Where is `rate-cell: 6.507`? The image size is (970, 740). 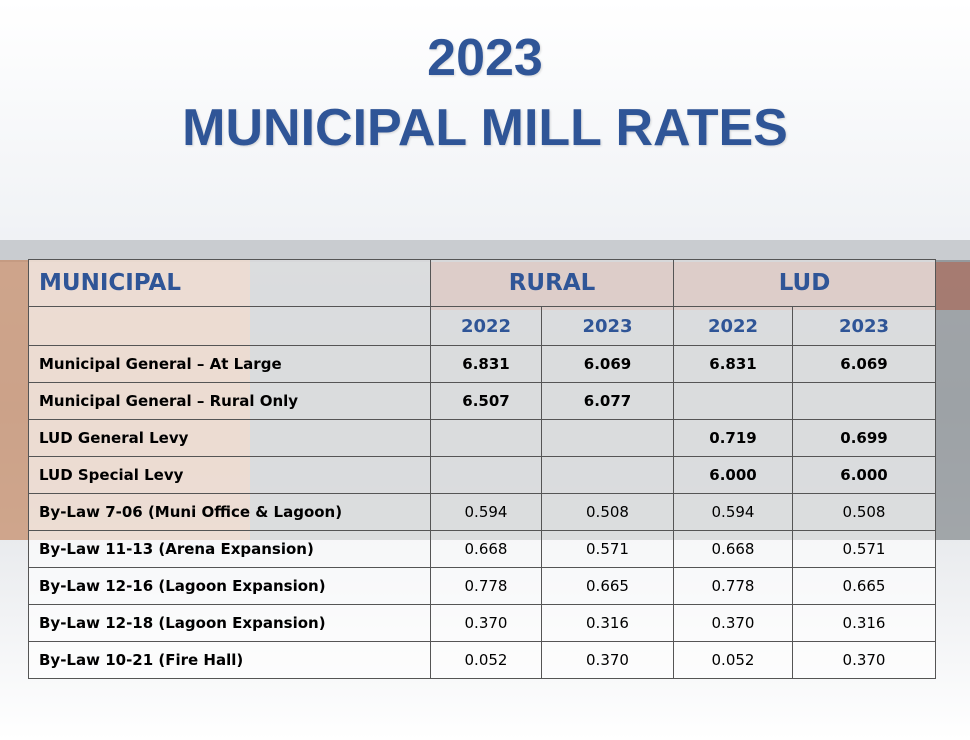
rate-cell: 6.507 is located at coordinates (486, 401).